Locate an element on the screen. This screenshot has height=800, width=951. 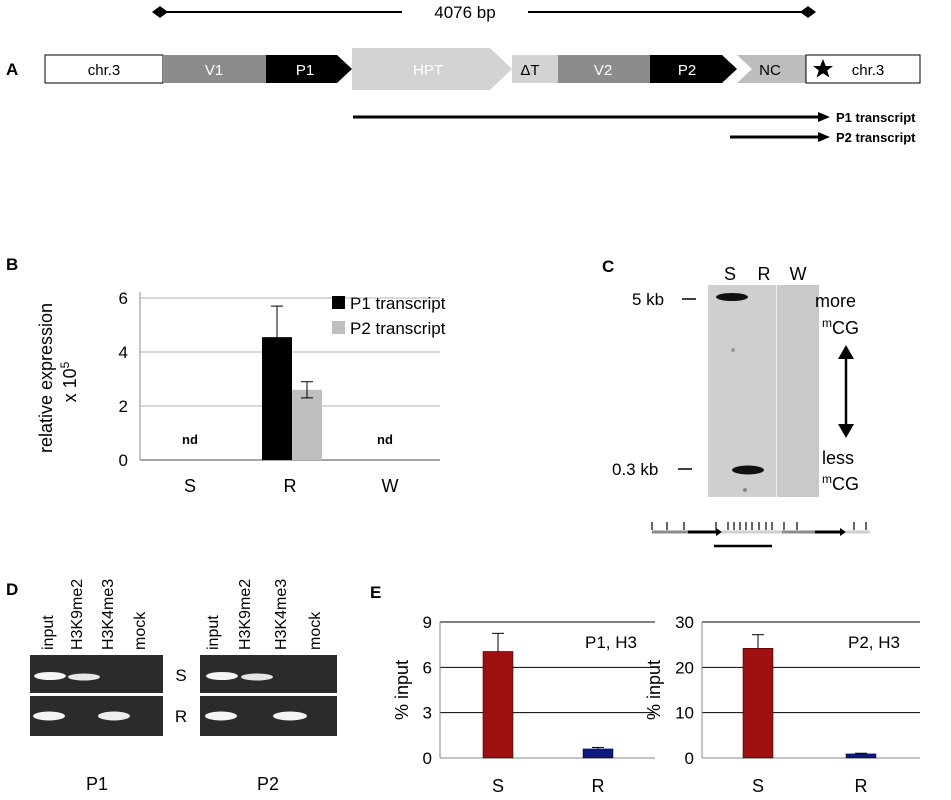
panel-c: C S R W 5 kb 0.3 kb more mCG less mCG is located at coordinates (736, 402).